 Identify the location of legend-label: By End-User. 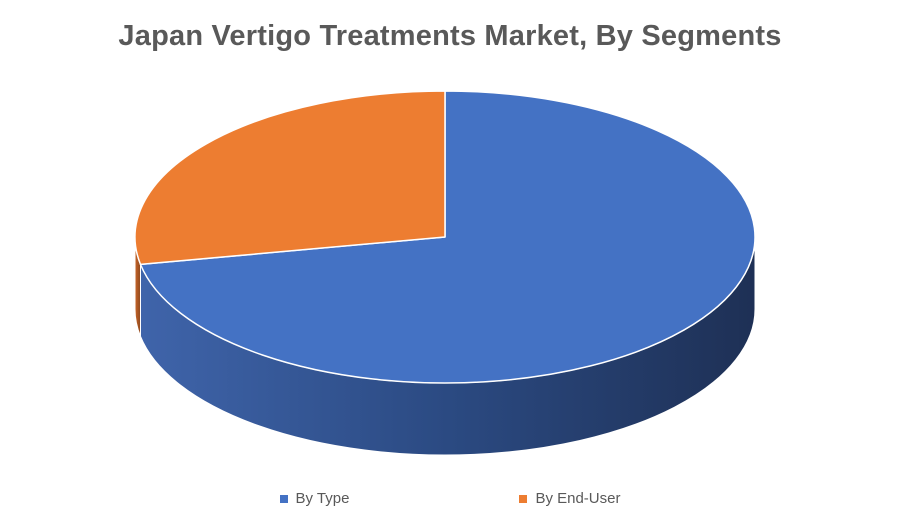
(578, 498).